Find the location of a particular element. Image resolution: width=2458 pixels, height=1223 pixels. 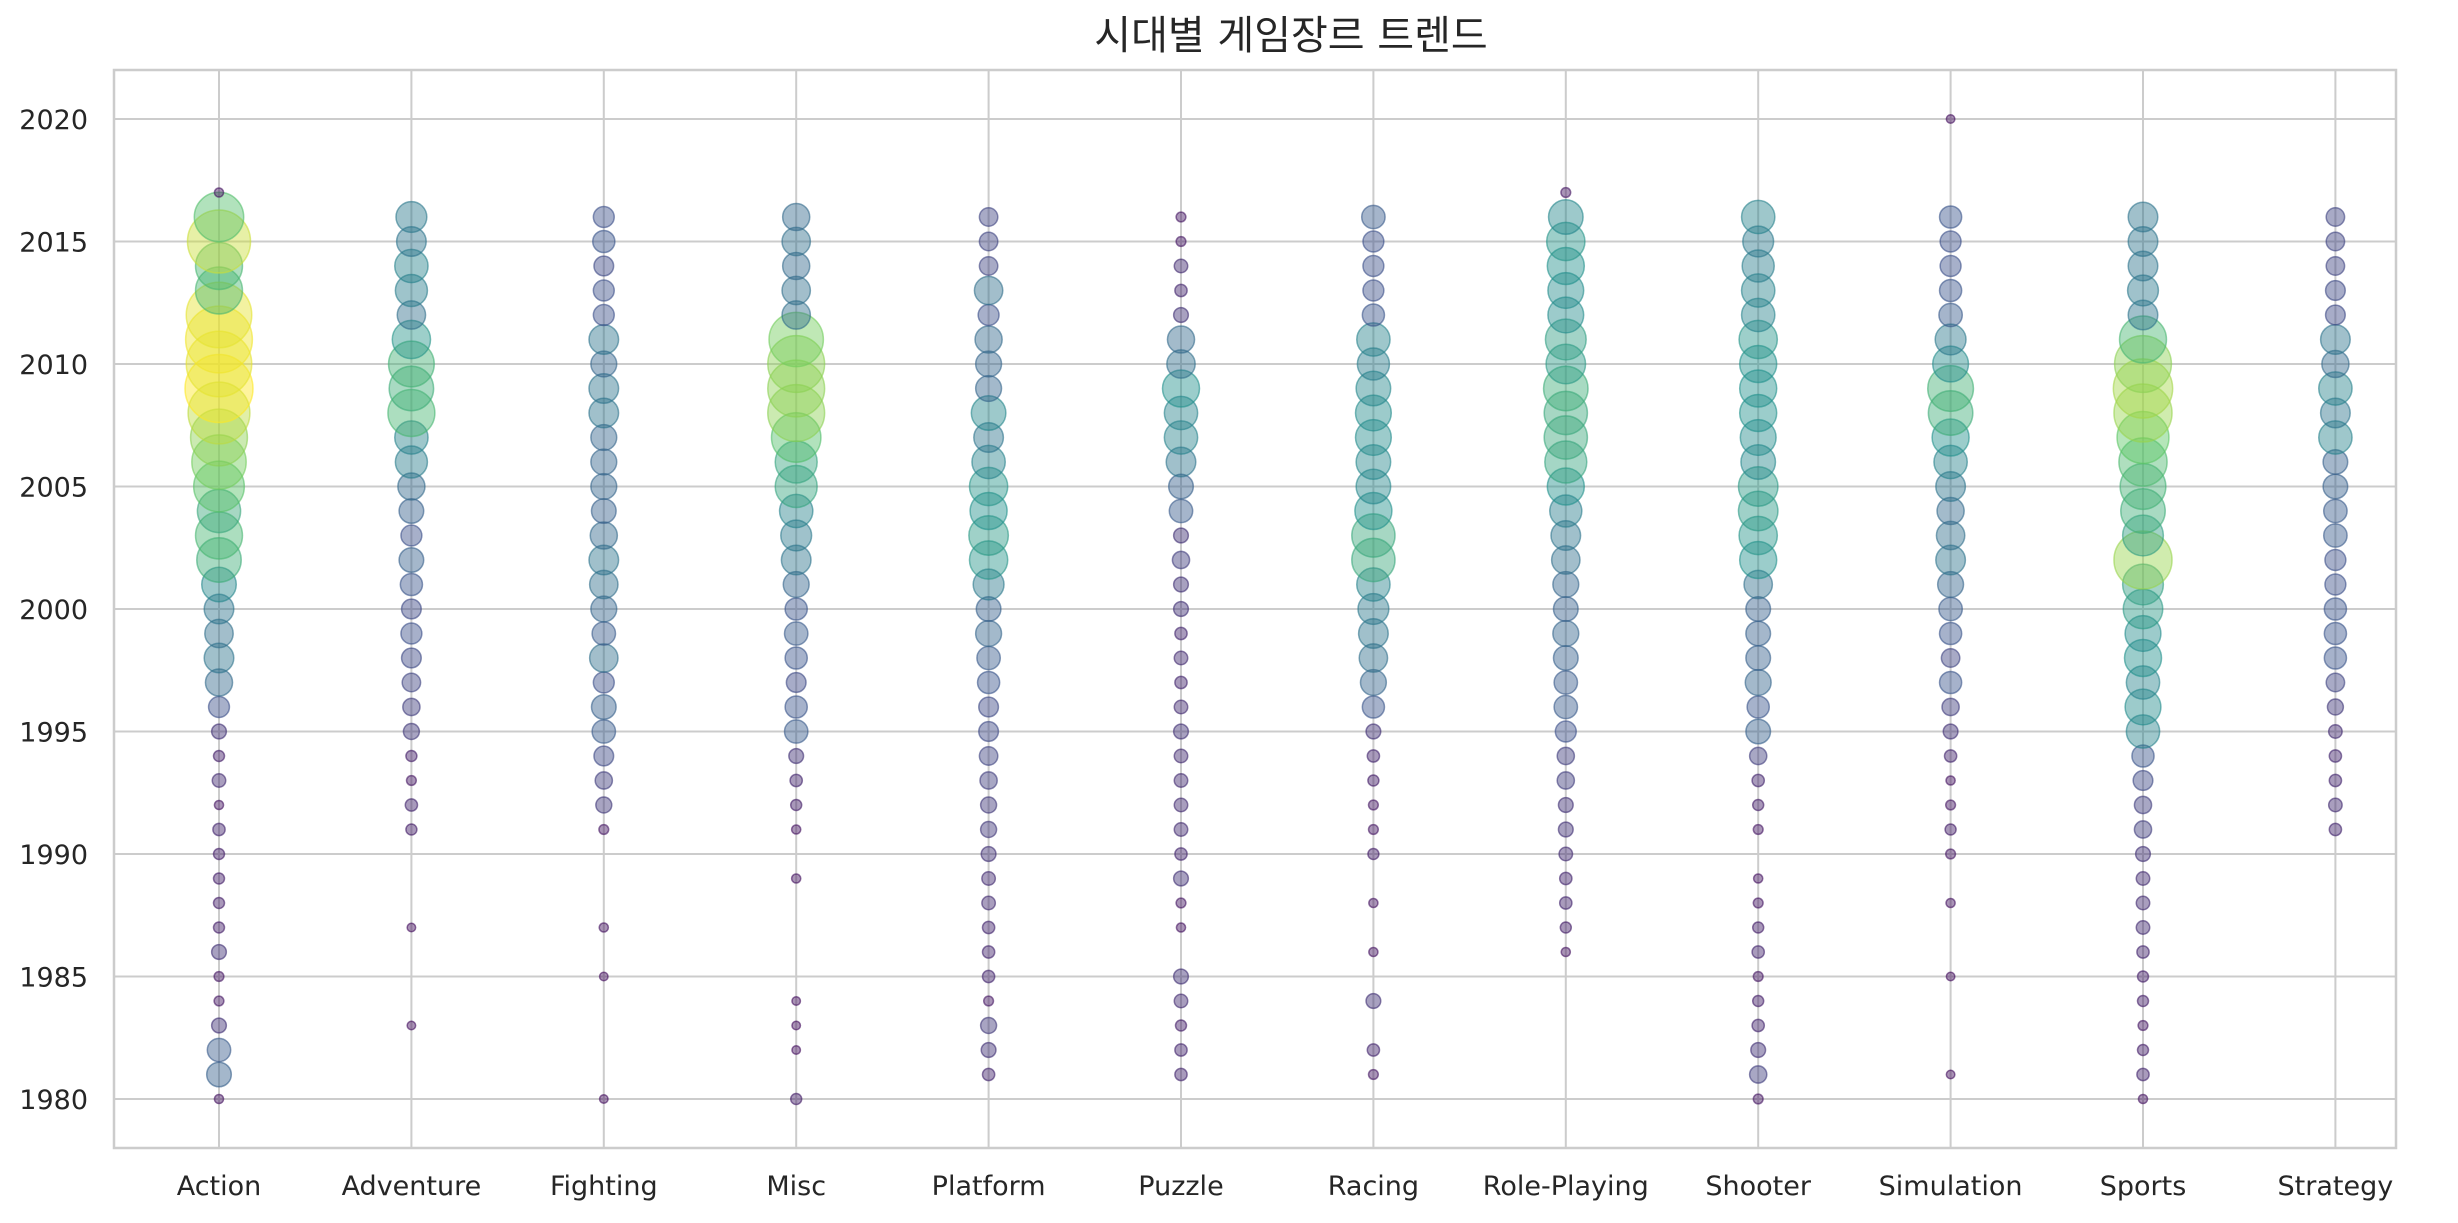

series-strategy is located at coordinates (2335, 522).